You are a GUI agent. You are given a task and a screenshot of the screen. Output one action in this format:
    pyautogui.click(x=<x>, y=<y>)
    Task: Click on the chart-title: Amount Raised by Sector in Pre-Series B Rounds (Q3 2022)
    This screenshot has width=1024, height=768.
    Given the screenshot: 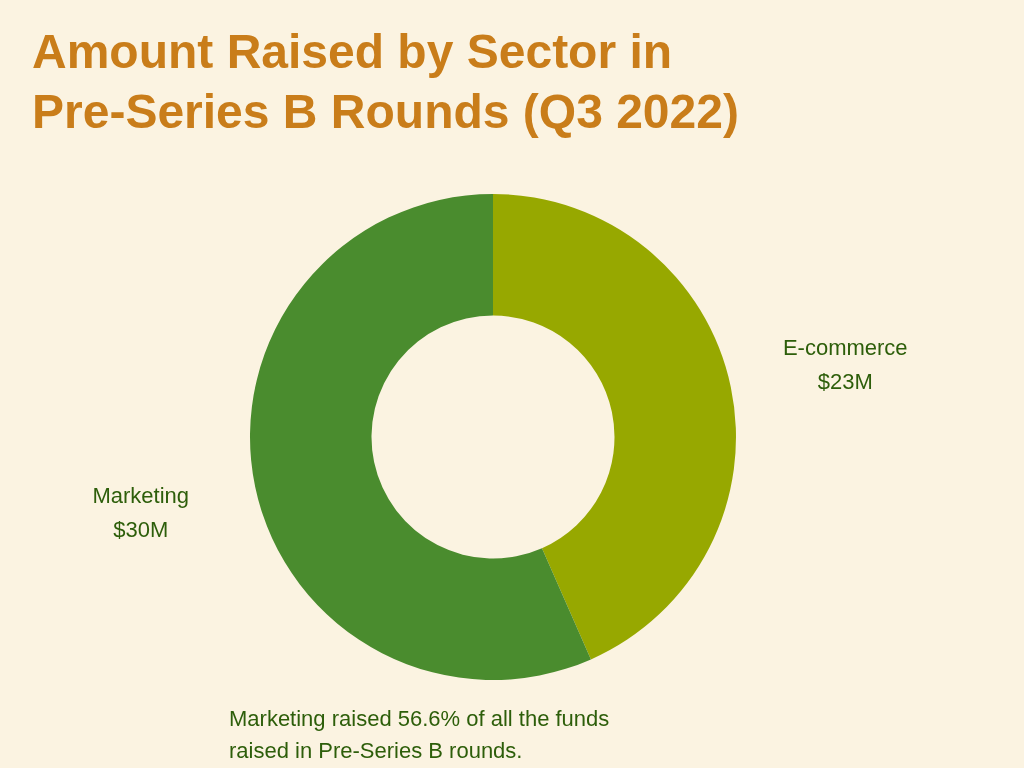 What is the action you would take?
    pyautogui.click(x=385, y=81)
    